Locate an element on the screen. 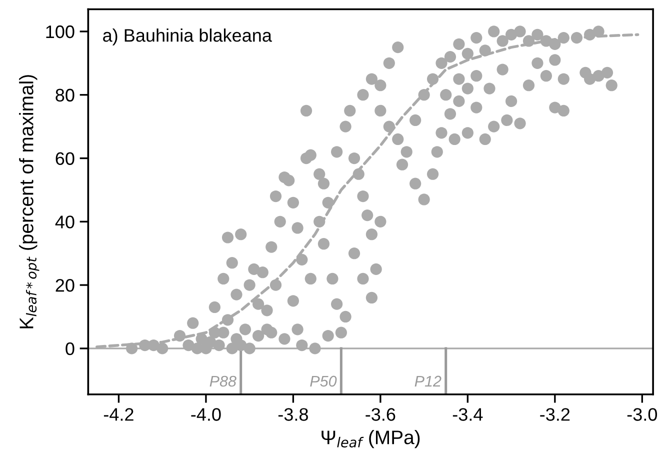 The image size is (663, 464). x-tick-label: -3.8 is located at coordinates (293, 414).